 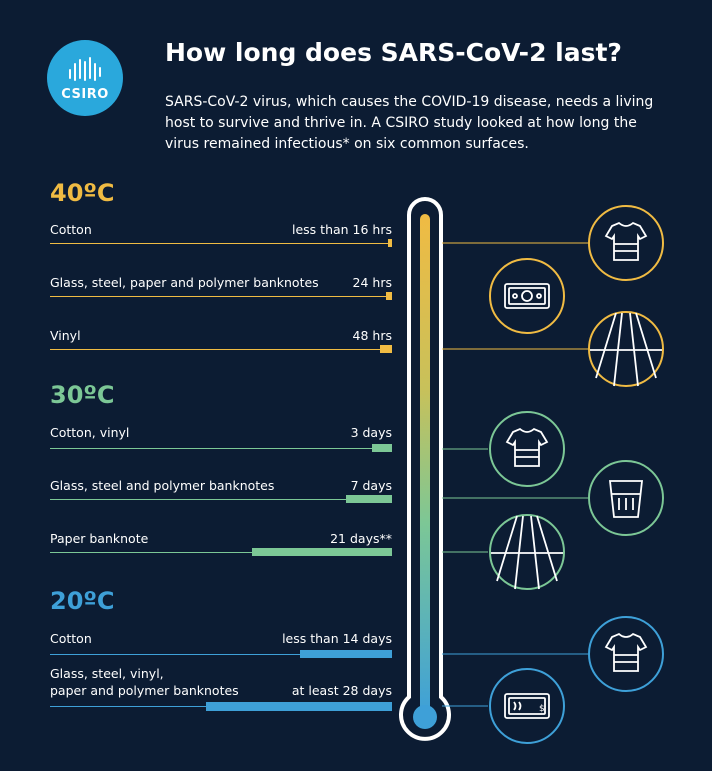 I want to click on duration-label: 24 hrs, so click(x=372, y=282).